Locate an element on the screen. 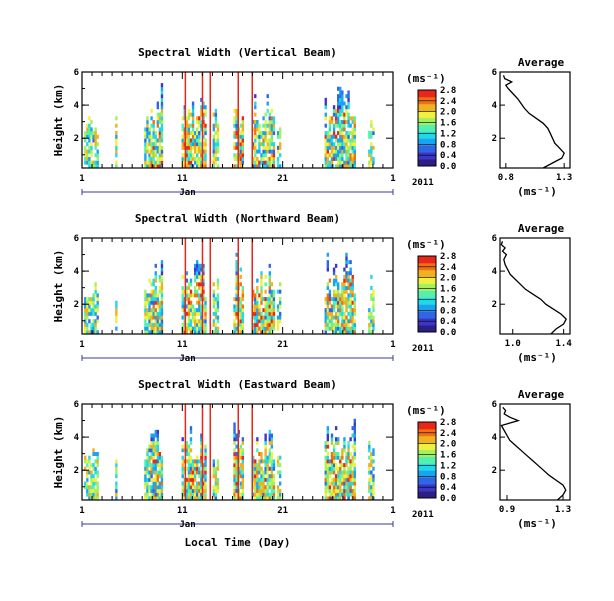 The height and width of the screenshot is (601, 614). colorbar-segment is located at coordinates (427, 142).